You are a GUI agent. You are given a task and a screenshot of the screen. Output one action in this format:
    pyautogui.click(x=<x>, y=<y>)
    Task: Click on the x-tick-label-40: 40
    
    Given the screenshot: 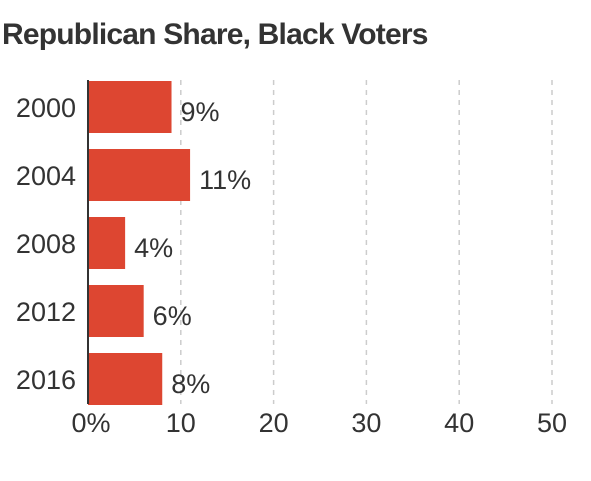 What is the action you would take?
    pyautogui.click(x=459, y=423)
    